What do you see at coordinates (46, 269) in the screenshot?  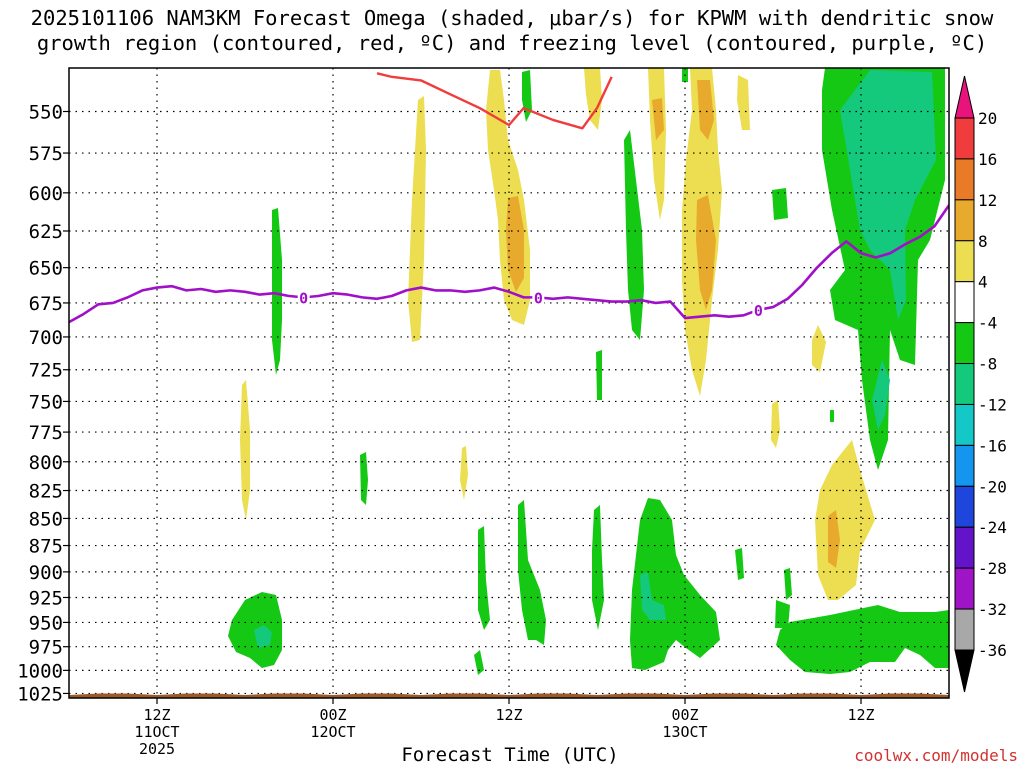 I see `y-tick-label: 650` at bounding box center [46, 269].